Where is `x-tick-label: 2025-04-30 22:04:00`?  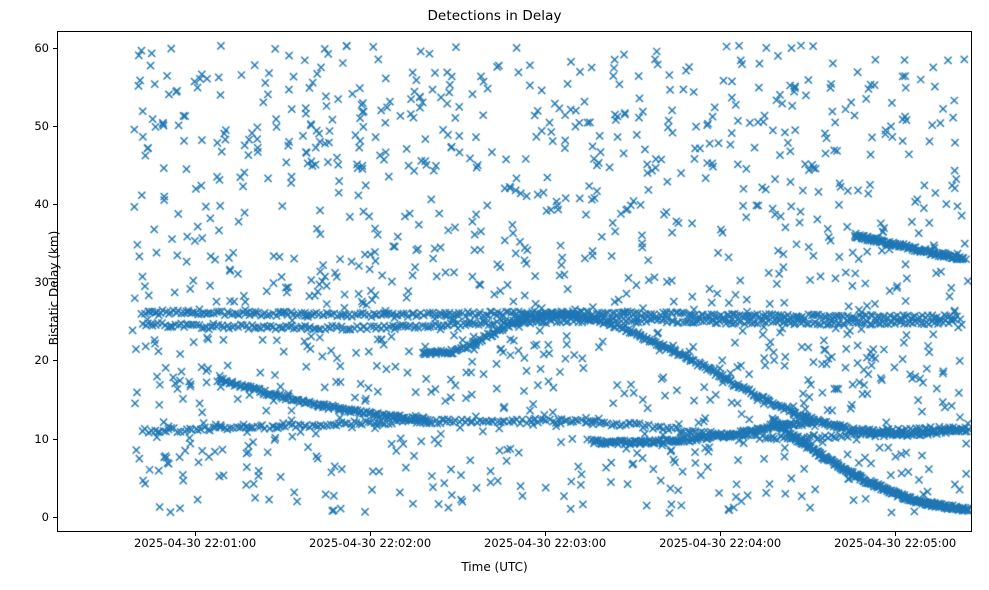
x-tick-label: 2025-04-30 22:04:00 is located at coordinates (720, 543).